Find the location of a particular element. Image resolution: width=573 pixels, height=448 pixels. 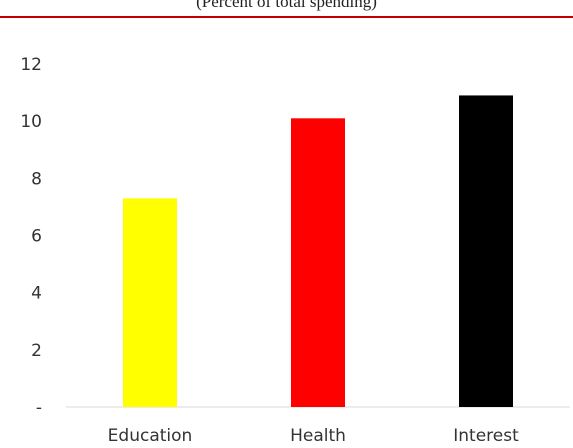

bar-education is located at coordinates (150, 302).